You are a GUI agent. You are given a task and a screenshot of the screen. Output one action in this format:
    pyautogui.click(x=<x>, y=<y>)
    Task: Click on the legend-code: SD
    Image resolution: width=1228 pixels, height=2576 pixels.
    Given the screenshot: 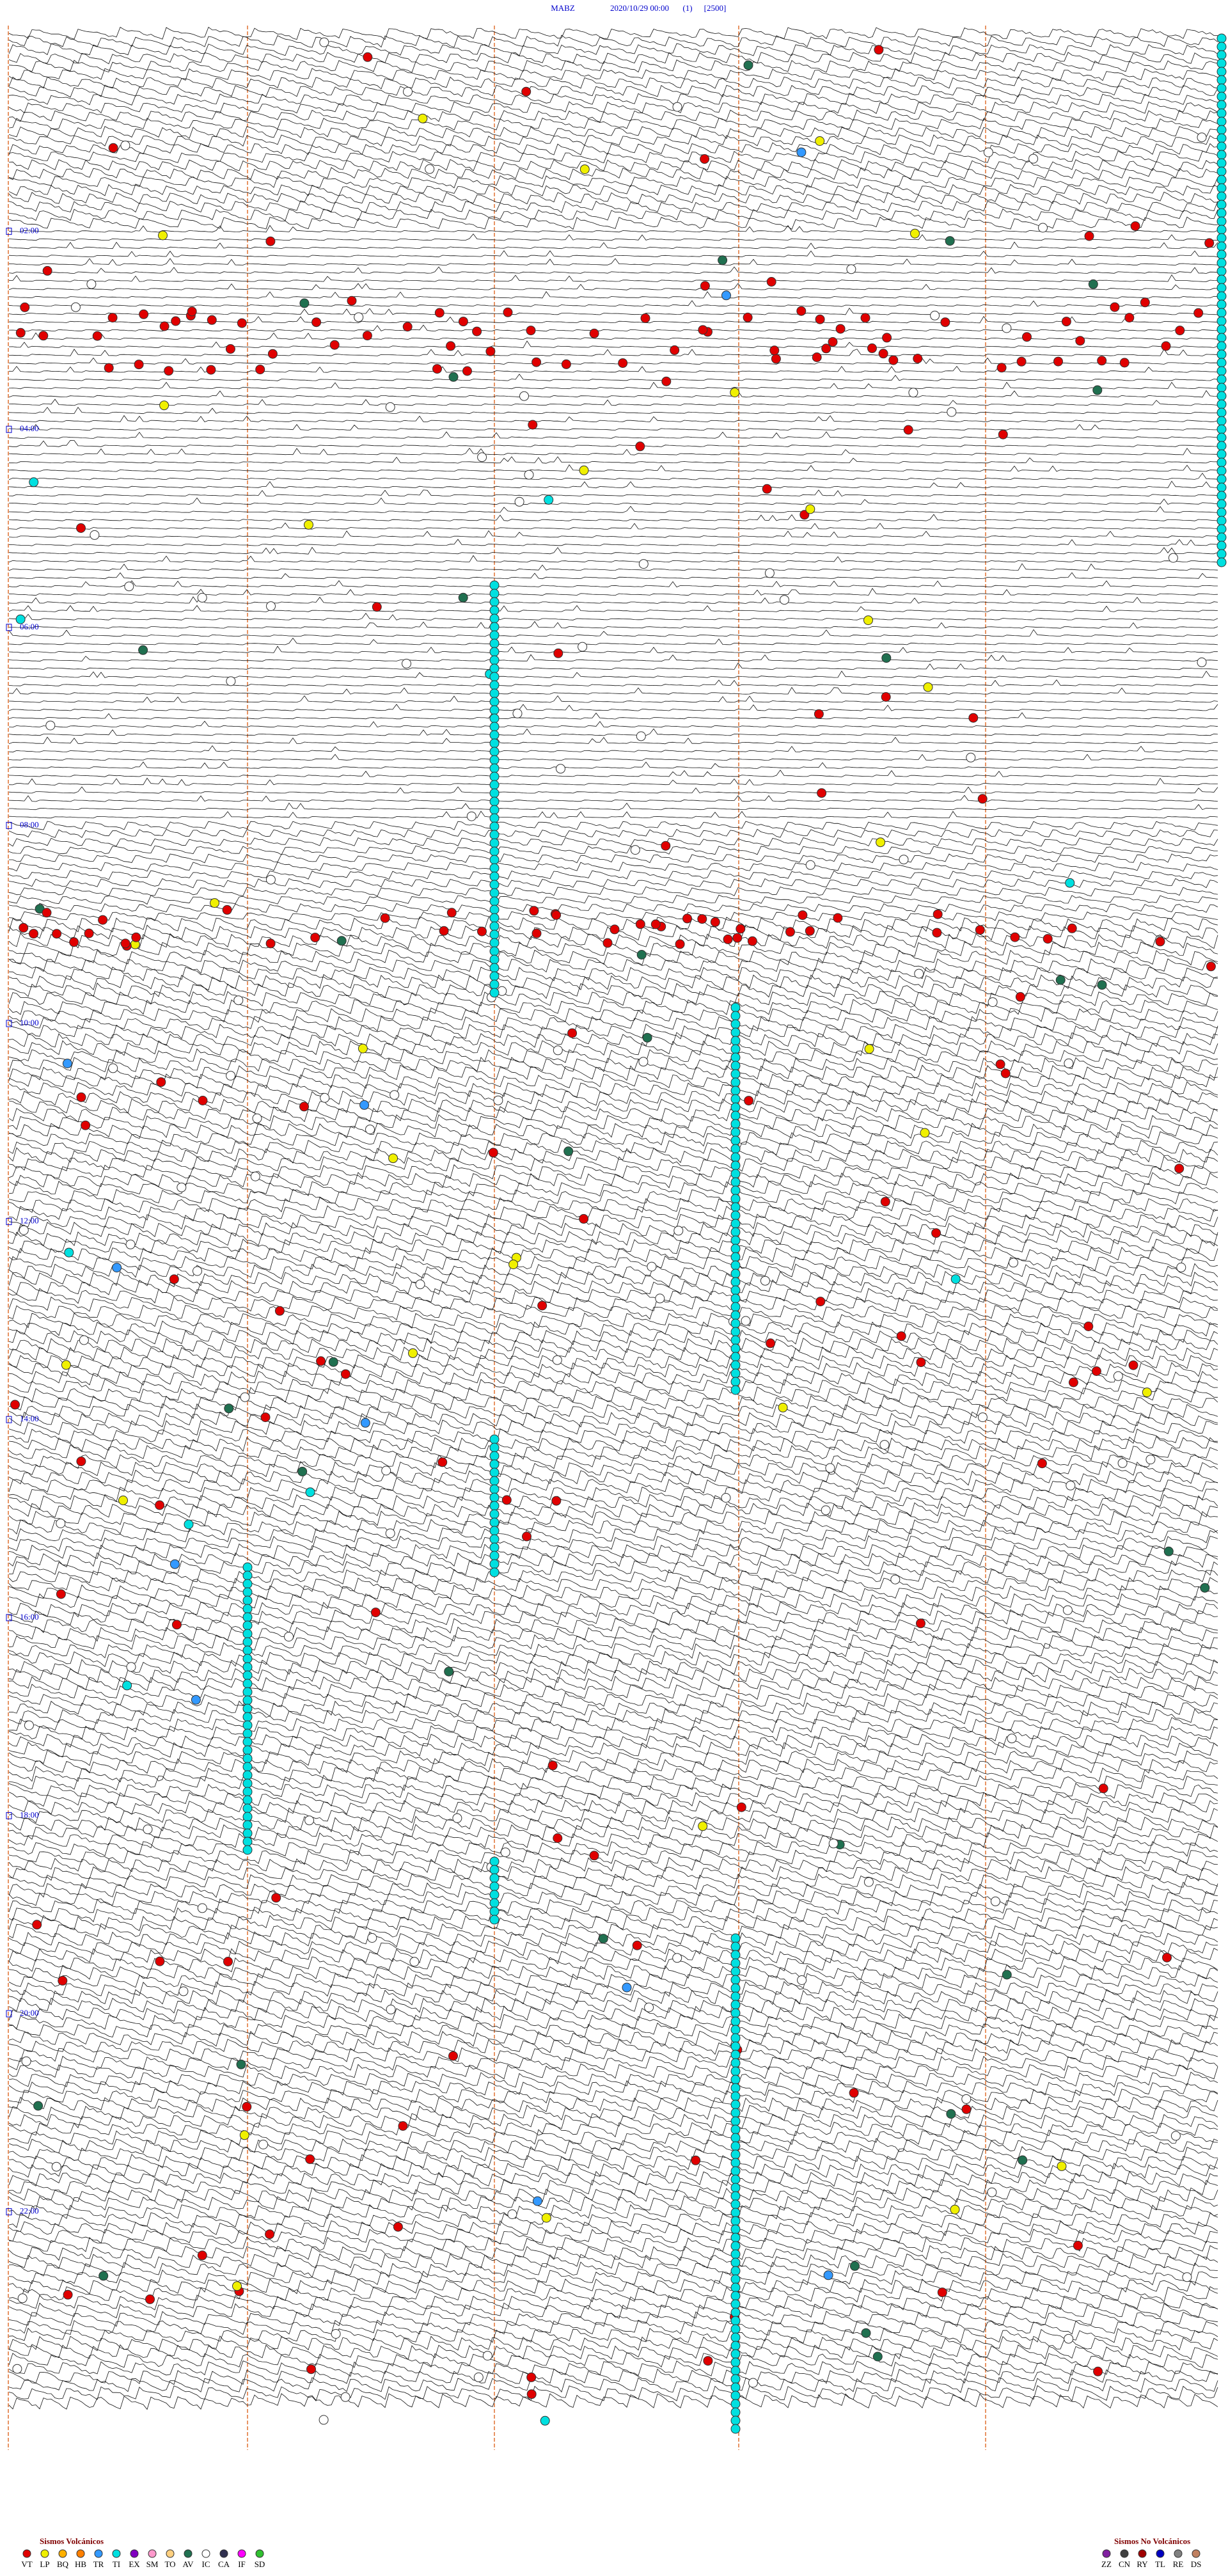 What is the action you would take?
    pyautogui.click(x=260, y=2564)
    